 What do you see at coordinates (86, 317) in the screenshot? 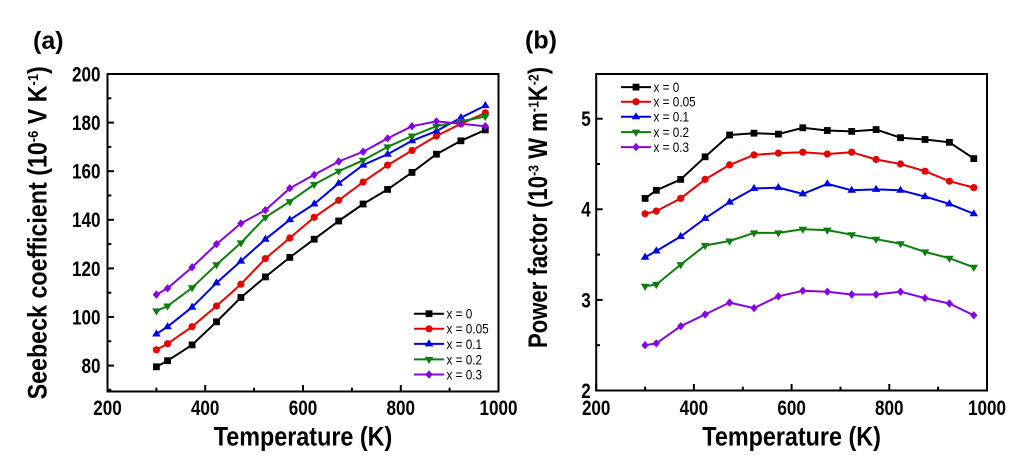
I see `svg-text: 100` at bounding box center [86, 317].